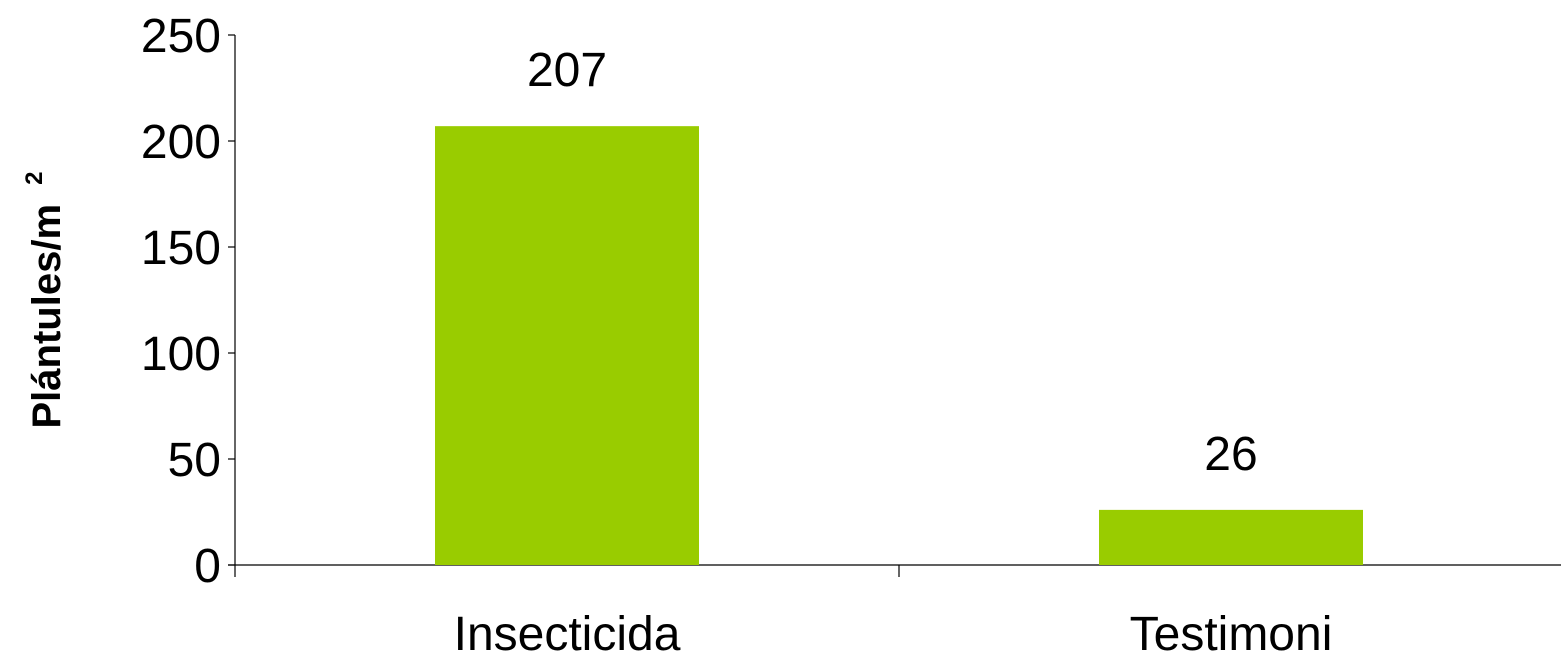 The width and height of the screenshot is (1561, 653). What do you see at coordinates (207, 566) in the screenshot?
I see `y-tick-label: 0` at bounding box center [207, 566].